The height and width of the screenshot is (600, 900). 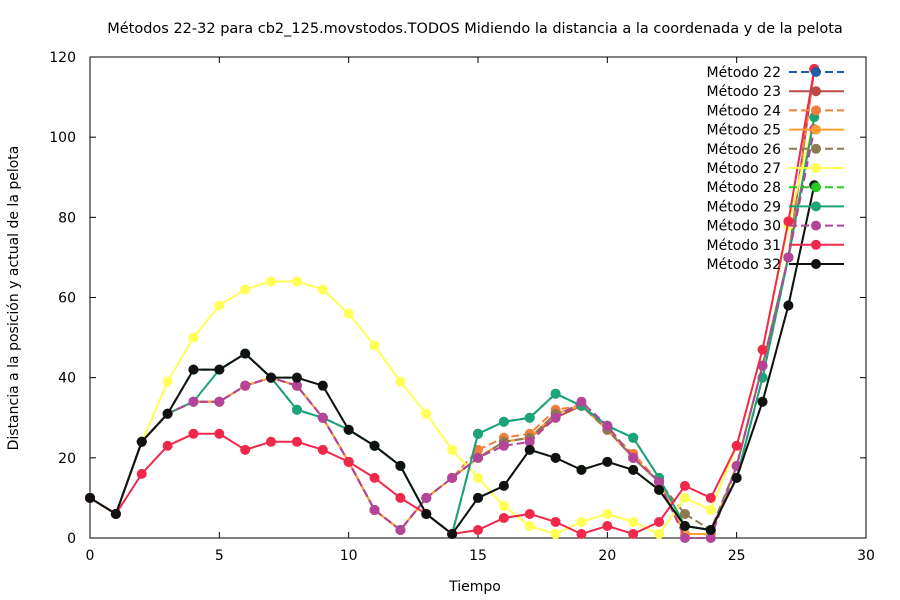 I want to click on legend-item: Método 26, so click(x=775, y=150).